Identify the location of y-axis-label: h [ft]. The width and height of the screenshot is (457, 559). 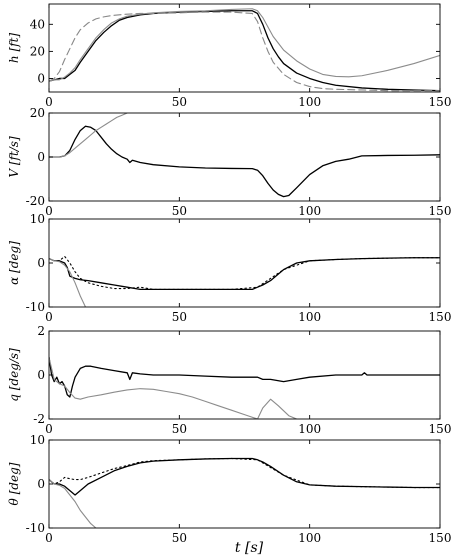
(14, 48).